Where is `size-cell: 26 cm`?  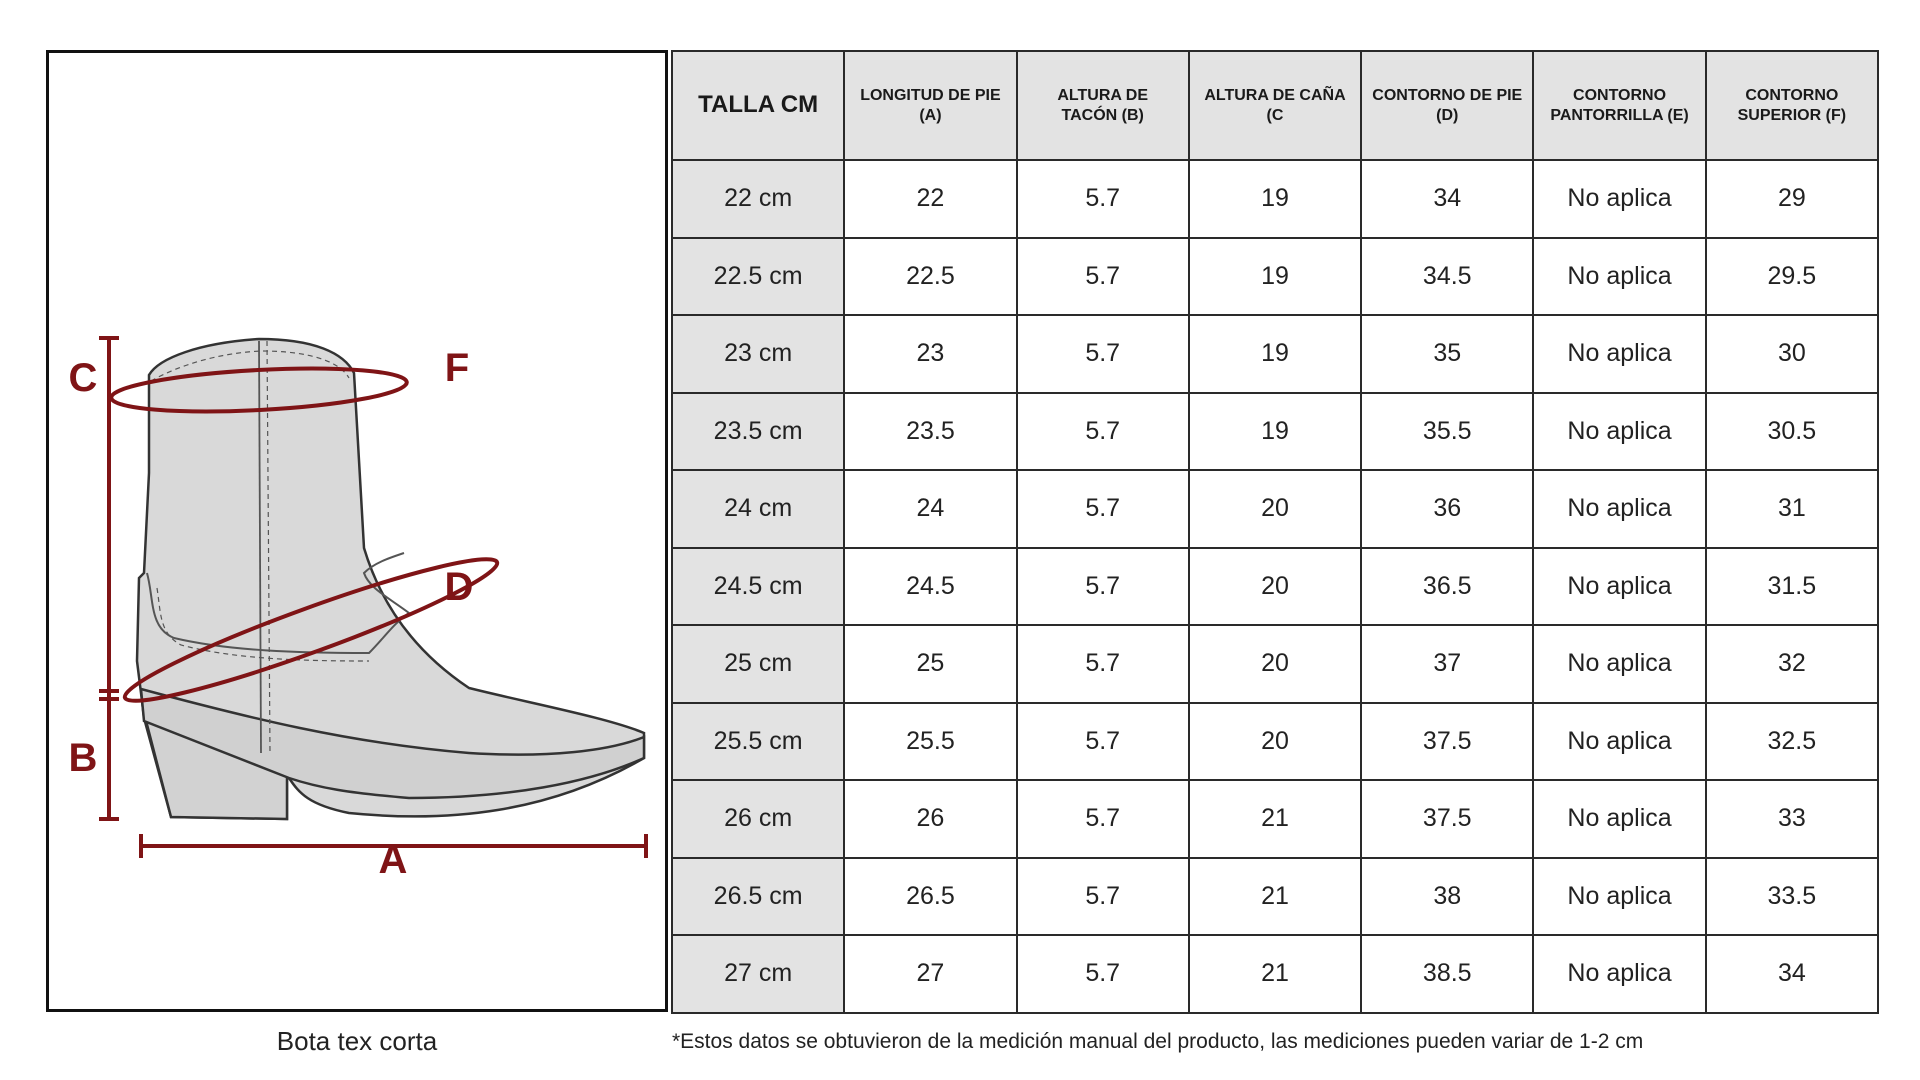 size-cell: 26 cm is located at coordinates (758, 819).